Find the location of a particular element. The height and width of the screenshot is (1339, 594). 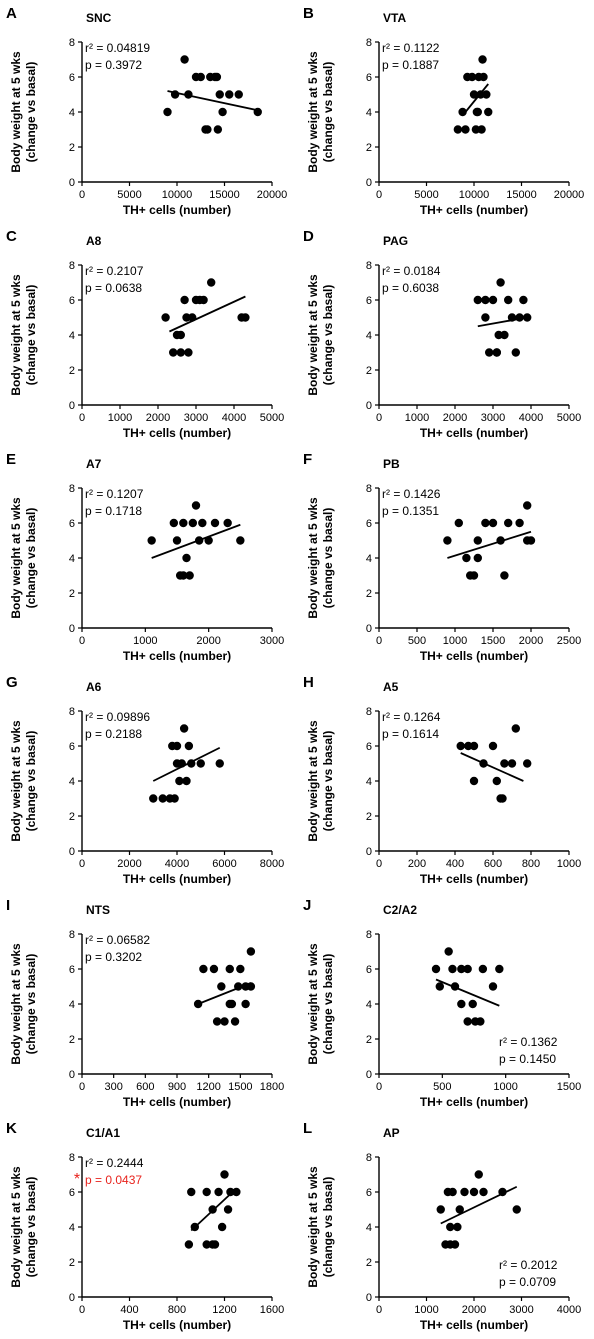

panel-letter: E is located at coordinates (11, 459).